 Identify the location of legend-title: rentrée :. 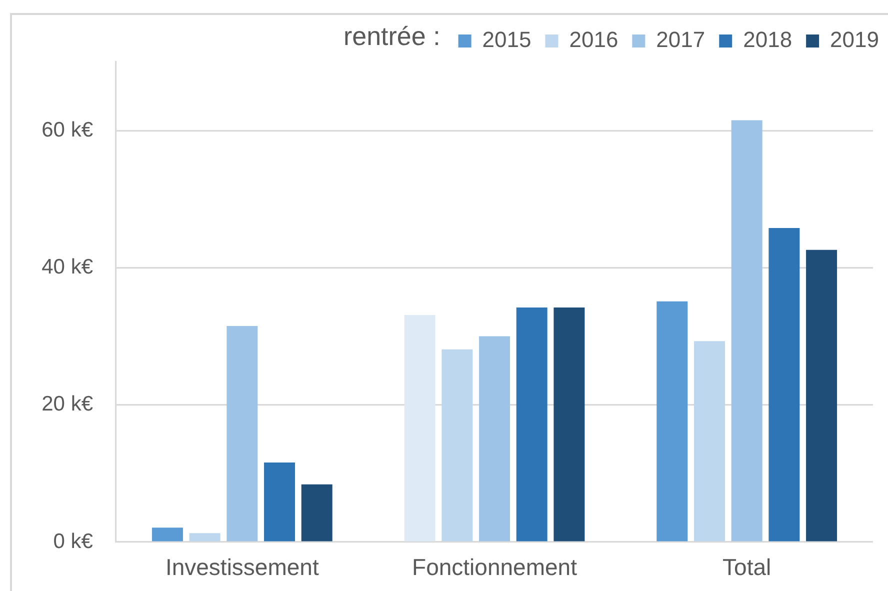
(391, 36).